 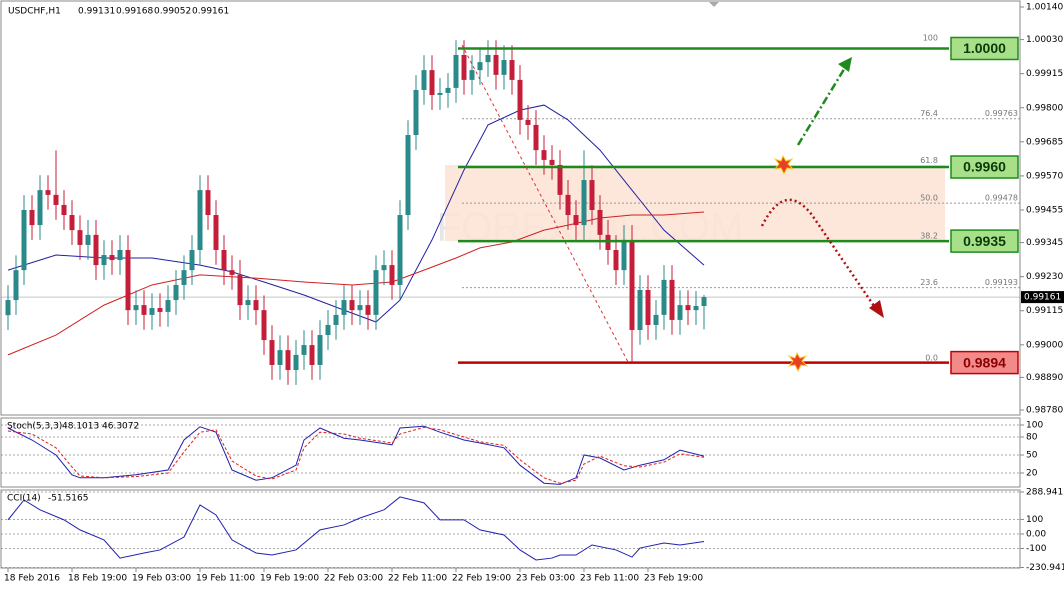 What do you see at coordinates (172, 12) in the screenshot?
I see `last-low: 0.99052` at bounding box center [172, 12].